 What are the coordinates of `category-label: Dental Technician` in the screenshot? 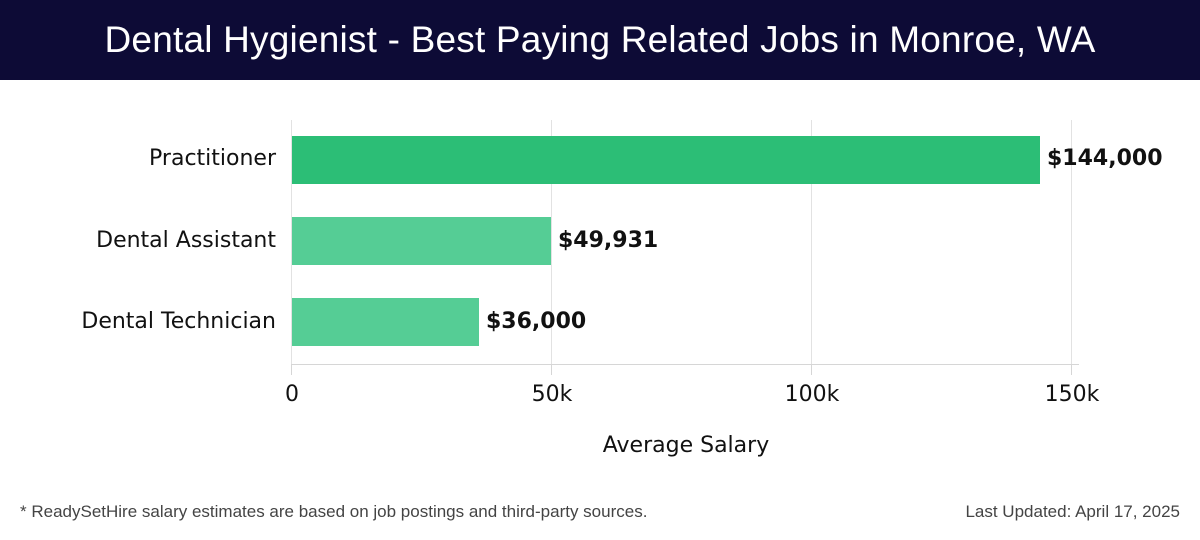 It's located at (178, 321).